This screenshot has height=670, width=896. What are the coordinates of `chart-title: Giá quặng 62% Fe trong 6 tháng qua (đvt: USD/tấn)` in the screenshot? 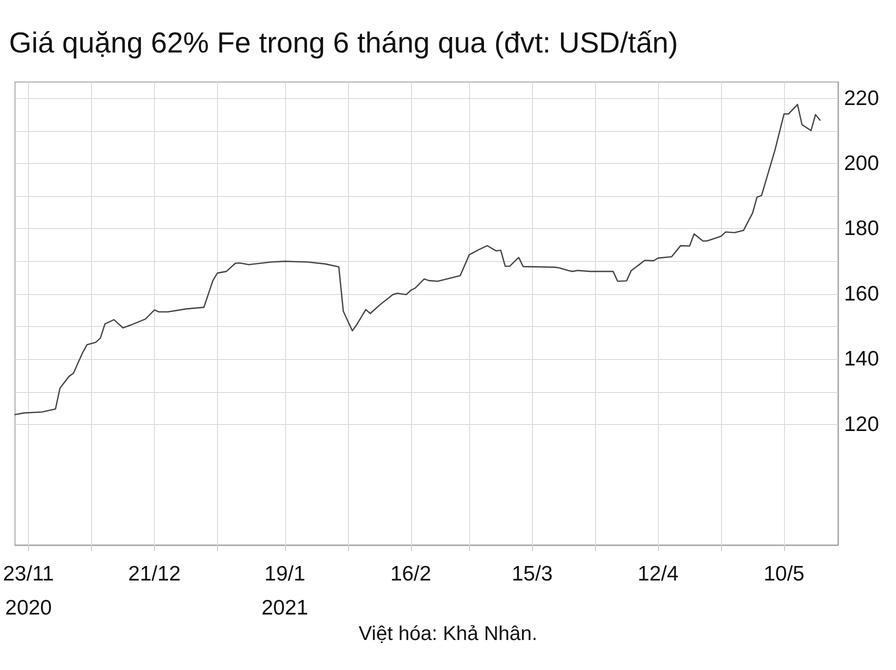 It's located at (343, 44).